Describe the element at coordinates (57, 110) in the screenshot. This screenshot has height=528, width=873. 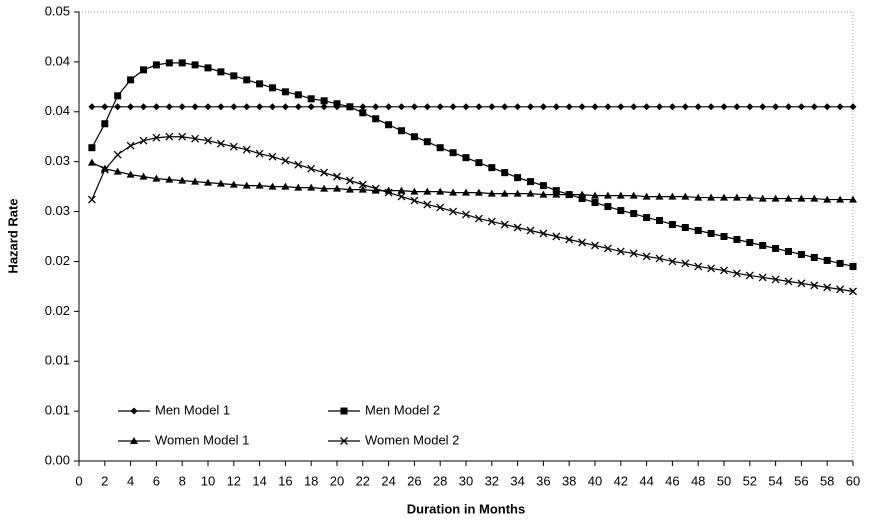
I see `y-tick-label: 0.04` at that location.